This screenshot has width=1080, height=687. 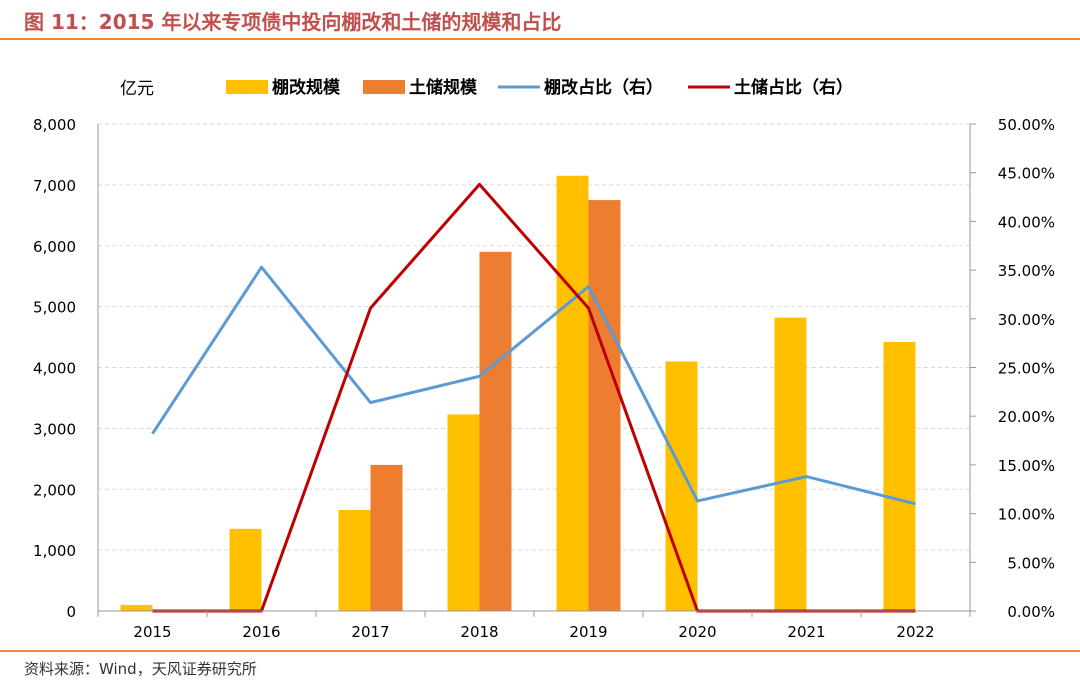 I want to click on y2-tick-label: 40.00%, so click(x=1026, y=222).